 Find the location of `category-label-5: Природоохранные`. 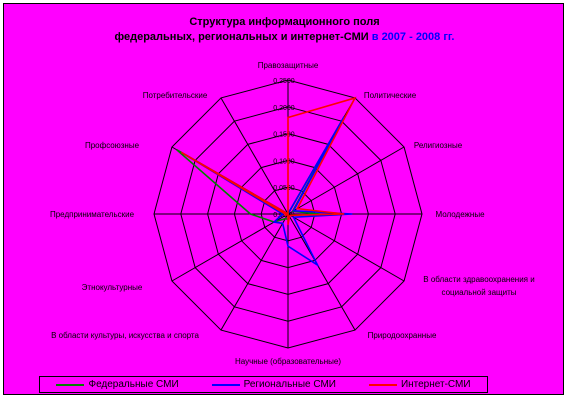

category-label-5: Природоохранные is located at coordinates (402, 335).